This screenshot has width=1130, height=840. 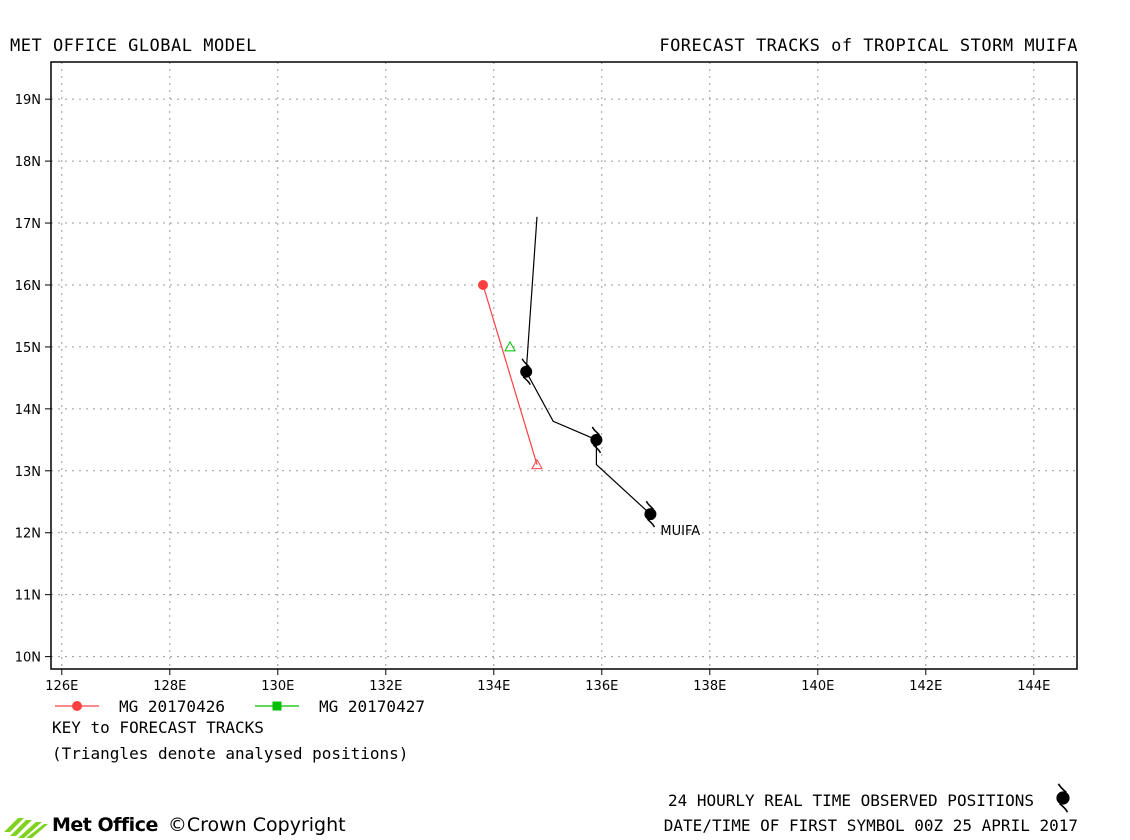 I want to click on tick-label-lon: 136E, so click(x=601, y=686).